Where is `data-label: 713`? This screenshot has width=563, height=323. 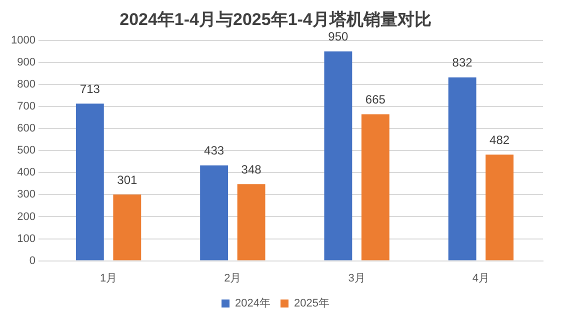
data-label: 713 is located at coordinates (90, 89).